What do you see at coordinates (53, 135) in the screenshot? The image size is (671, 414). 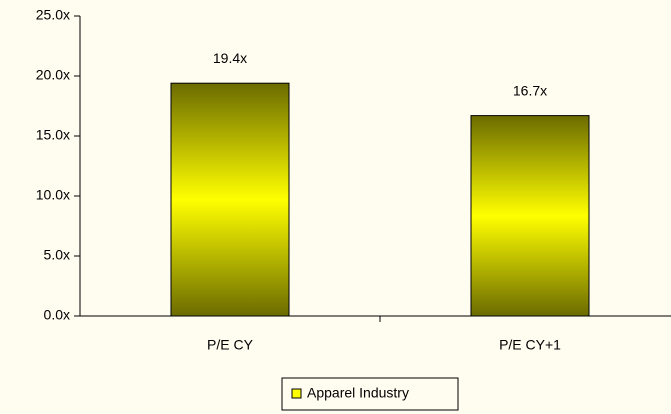 I see `y-tick-label: 15.0x` at bounding box center [53, 135].